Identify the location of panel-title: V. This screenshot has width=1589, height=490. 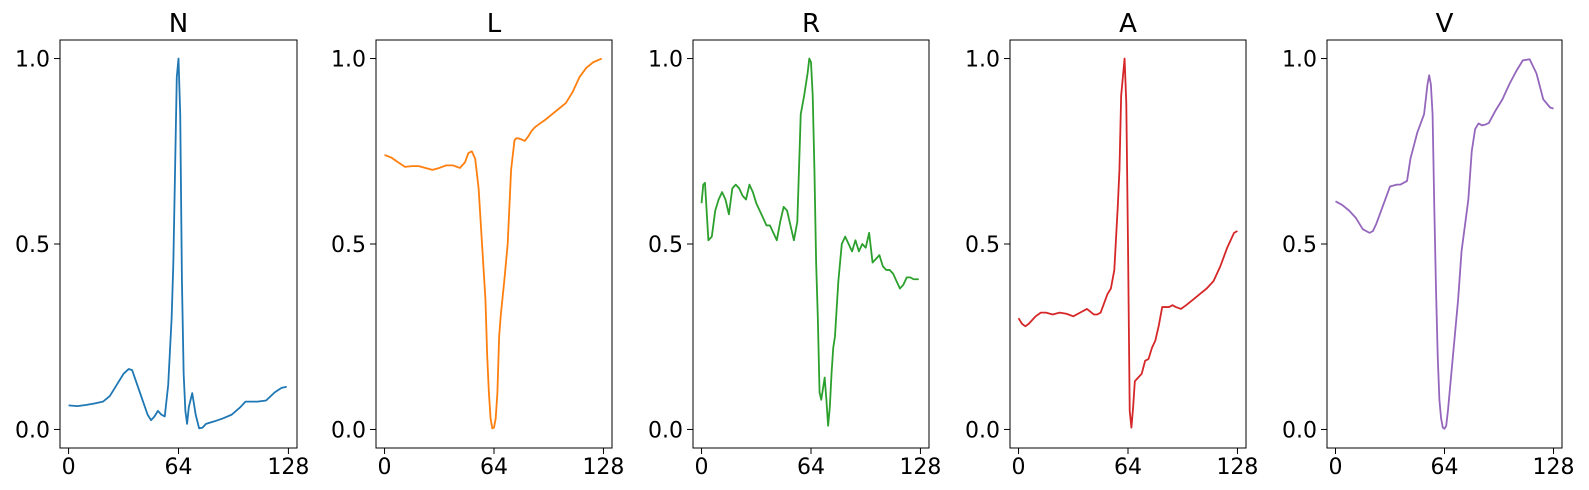
(1445, 24).